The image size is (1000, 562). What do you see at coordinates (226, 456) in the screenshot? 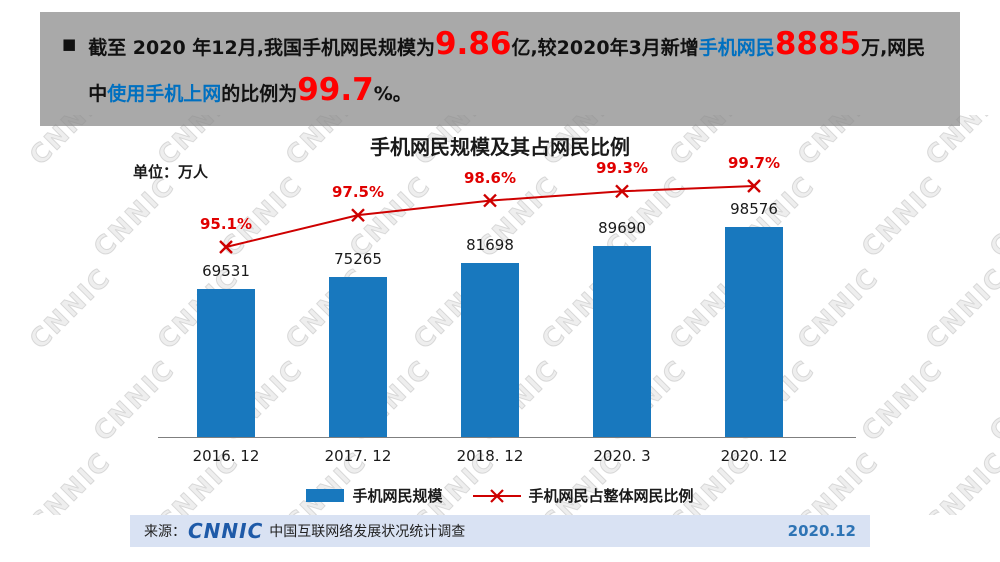
I see `x-axis-label: 2016. 12` at bounding box center [226, 456].